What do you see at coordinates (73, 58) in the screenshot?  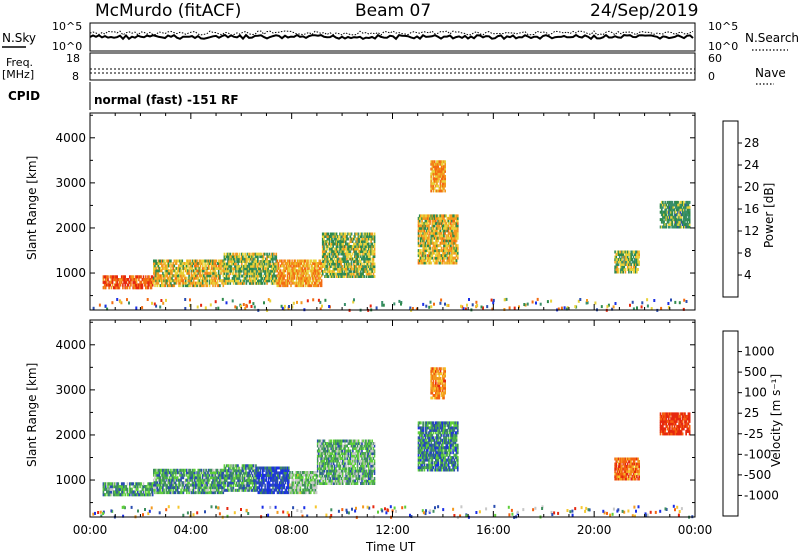 I see `freq-tick-top: 18` at bounding box center [73, 58].